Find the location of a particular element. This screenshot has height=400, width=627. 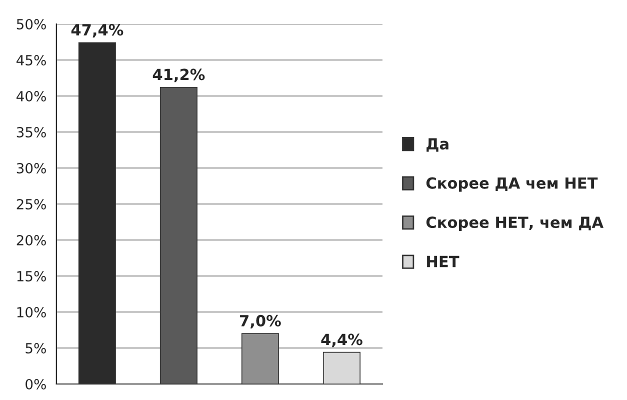

data-label: 41,2% is located at coordinates (178, 75).